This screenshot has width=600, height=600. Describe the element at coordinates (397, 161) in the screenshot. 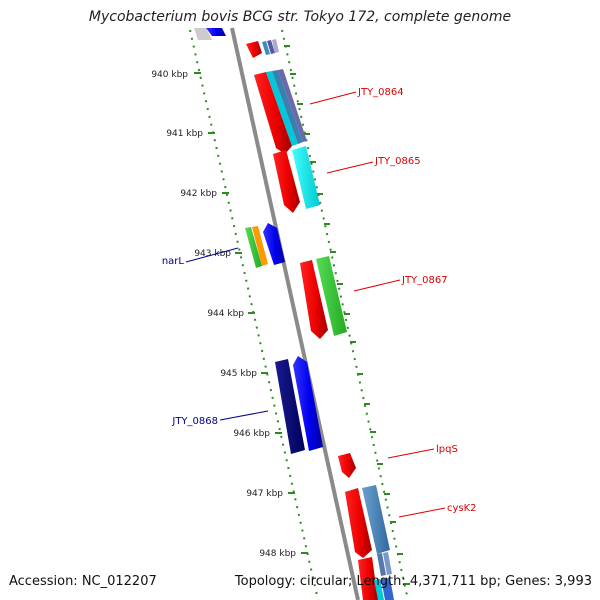

I see `gene-label-JTY_0865: JTY_0865` at that location.